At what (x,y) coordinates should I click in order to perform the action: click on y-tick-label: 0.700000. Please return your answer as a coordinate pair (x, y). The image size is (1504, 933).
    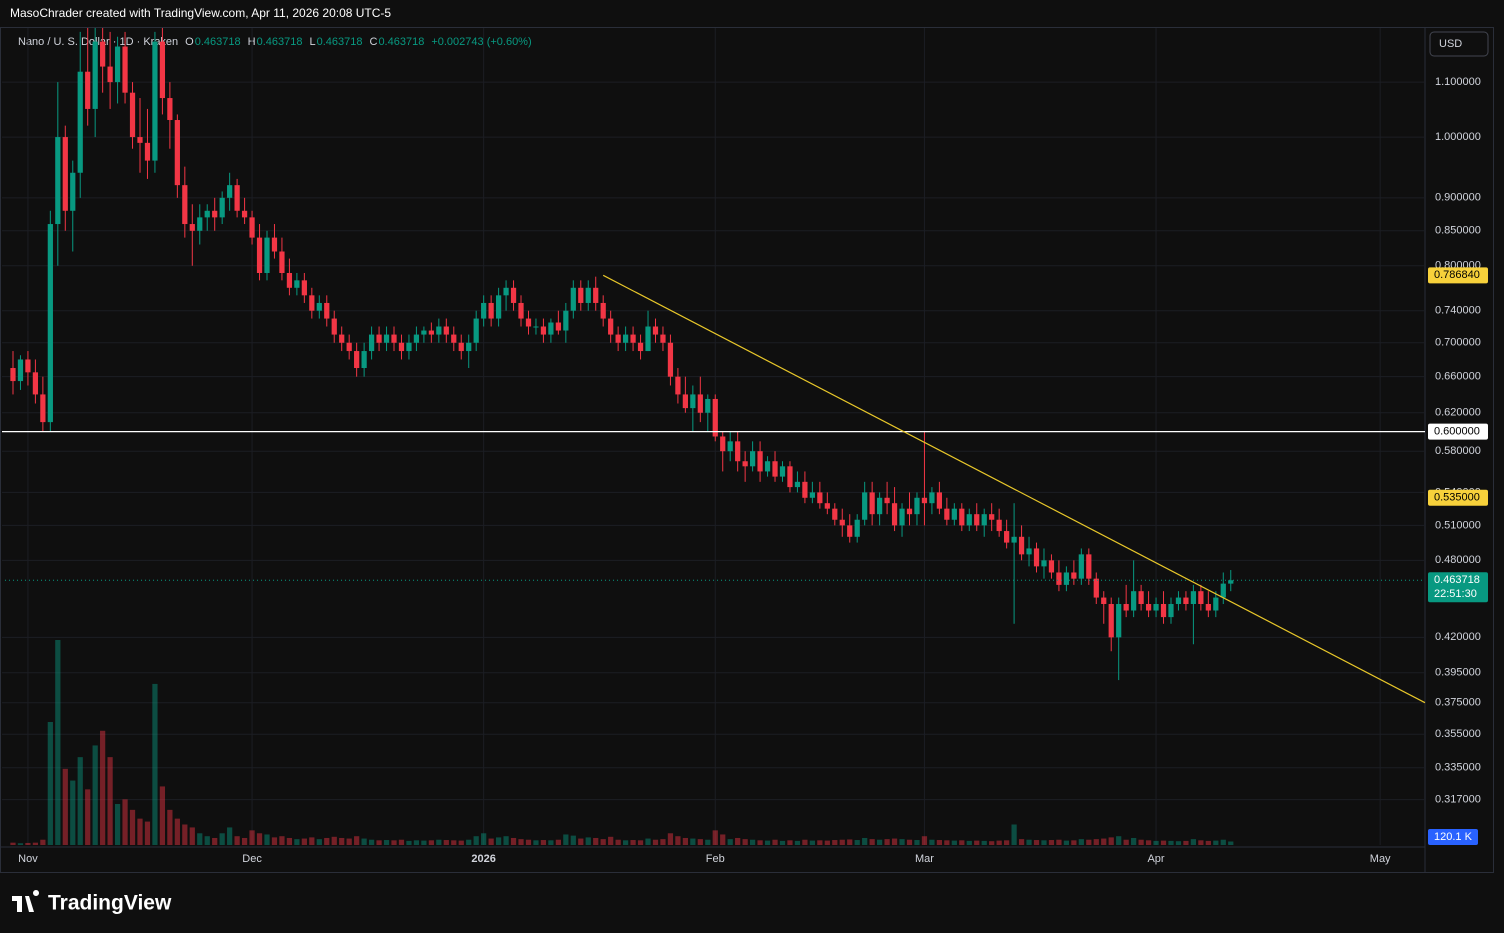
    Looking at the image, I should click on (1458, 343).